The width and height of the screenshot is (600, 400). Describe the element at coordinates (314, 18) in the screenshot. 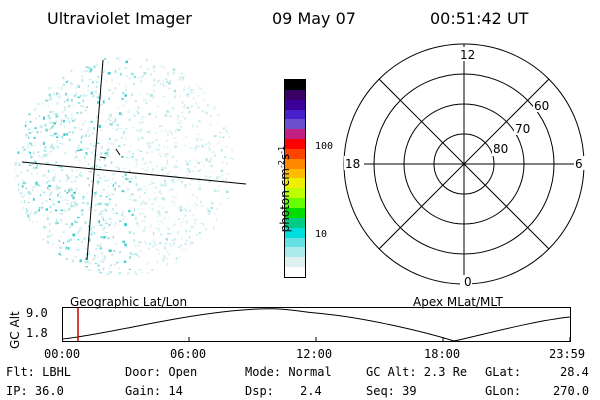

I see `observation-date: 09 May 07` at that location.